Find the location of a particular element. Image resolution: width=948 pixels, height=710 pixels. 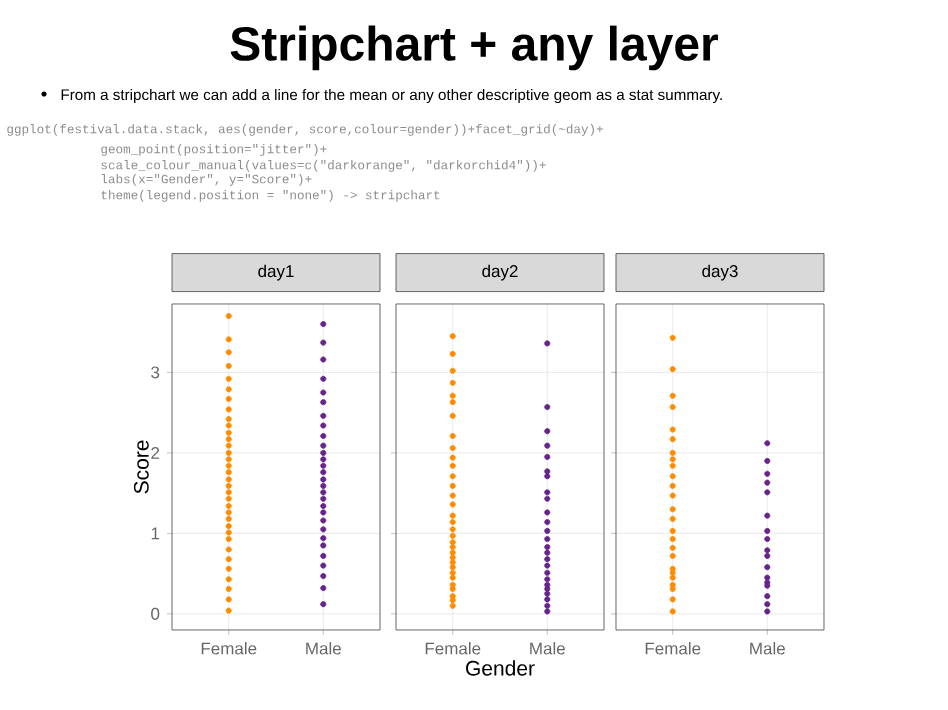

y-tick-label: 0 is located at coordinates (155, 613).